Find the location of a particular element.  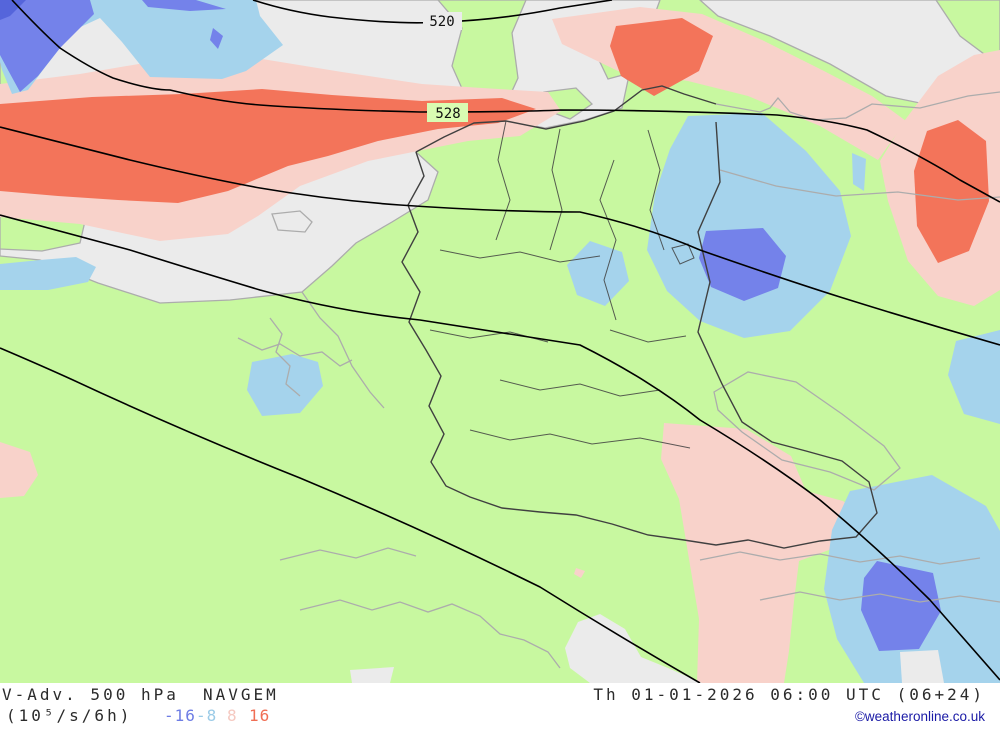

contour-labels: 520 528 is located at coordinates (445, 67).